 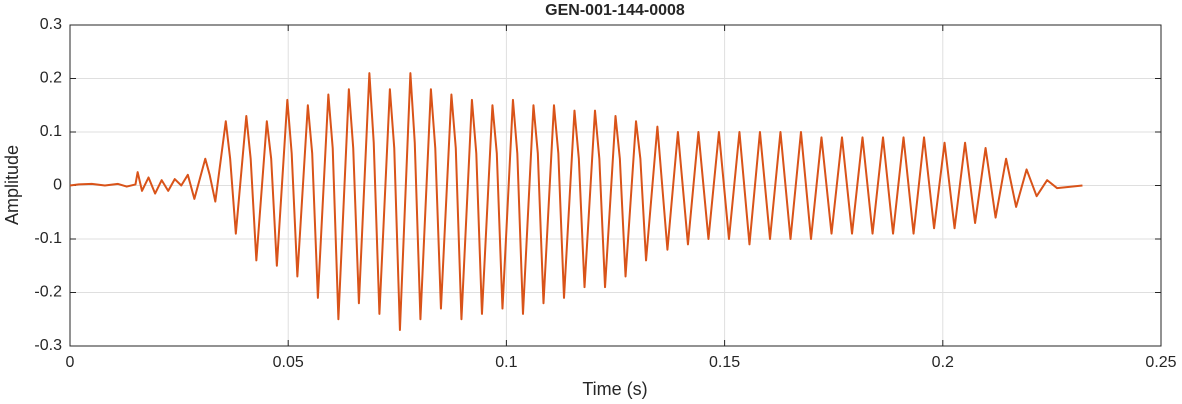 I want to click on x-tick-label: 0.15, so click(x=724, y=362).